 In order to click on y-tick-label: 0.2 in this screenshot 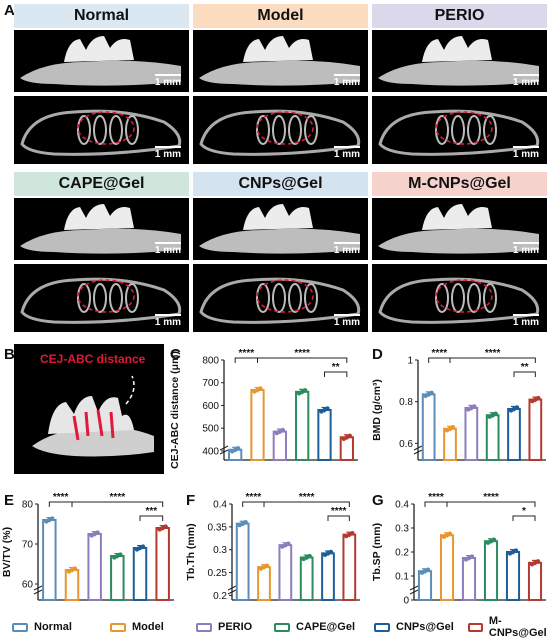, I will do `click(220, 596)`.